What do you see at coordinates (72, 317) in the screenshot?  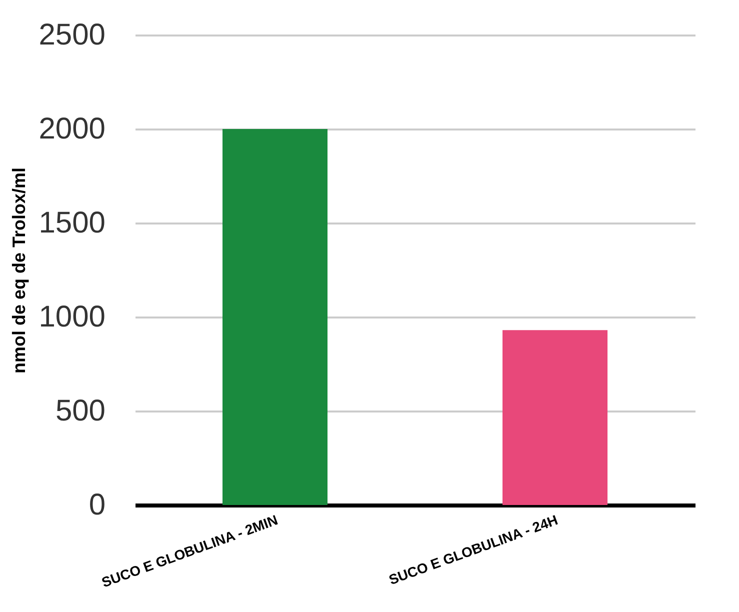 I see `y-tick-label: 1000` at bounding box center [72, 317].